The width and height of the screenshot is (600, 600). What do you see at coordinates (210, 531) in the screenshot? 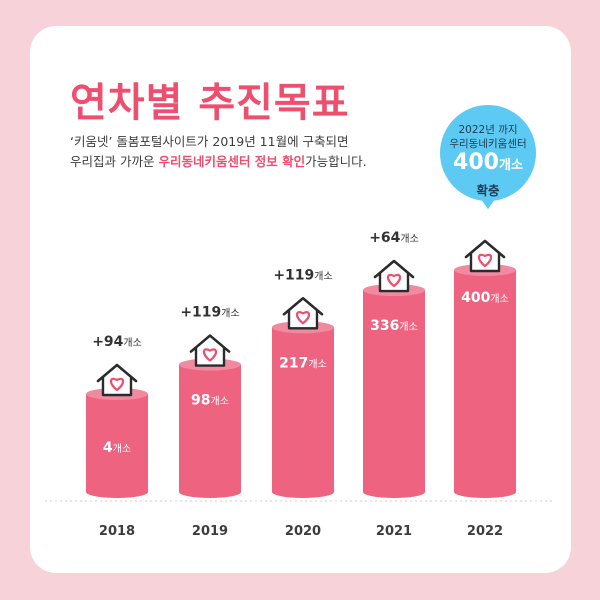
I see `year-label: 2019` at bounding box center [210, 531].